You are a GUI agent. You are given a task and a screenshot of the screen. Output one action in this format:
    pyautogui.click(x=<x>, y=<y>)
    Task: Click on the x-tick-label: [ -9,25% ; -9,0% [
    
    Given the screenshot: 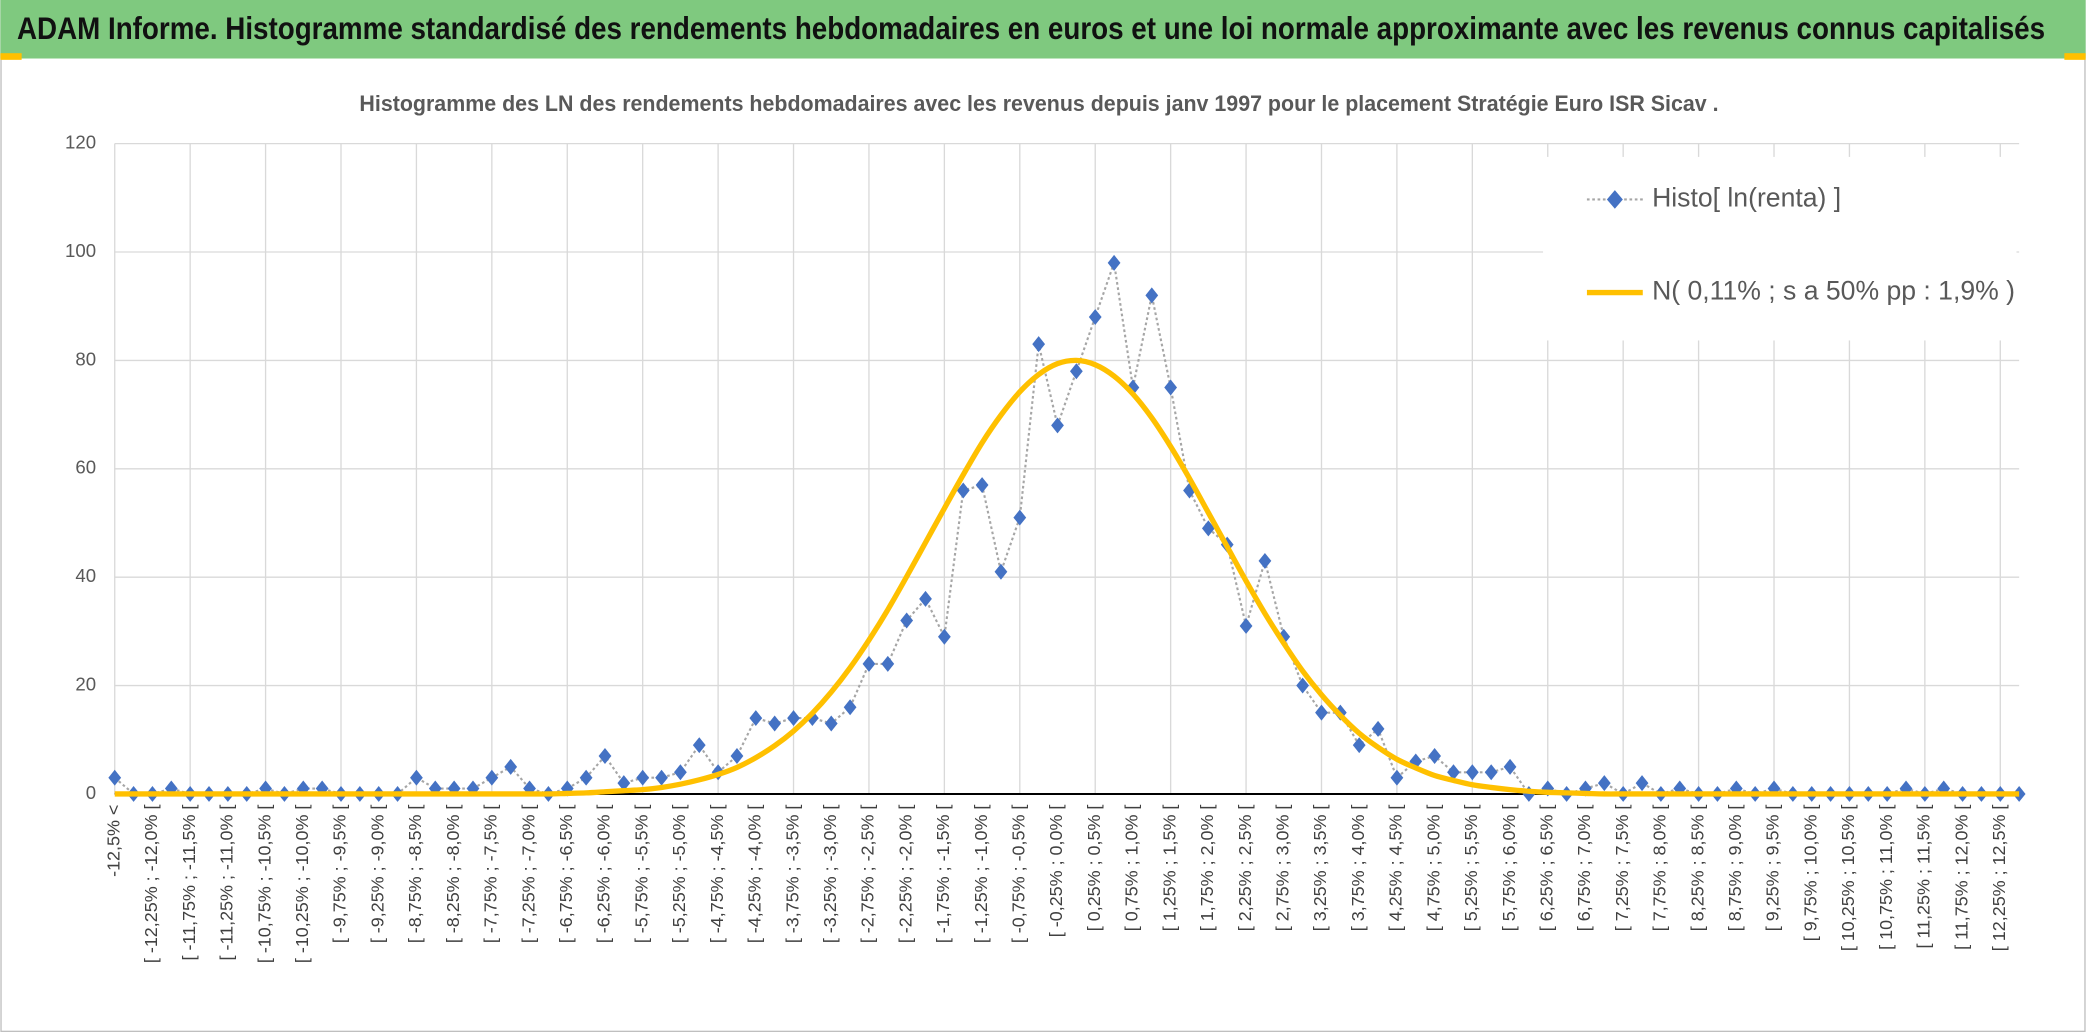 What is the action you would take?
    pyautogui.click(x=377, y=874)
    